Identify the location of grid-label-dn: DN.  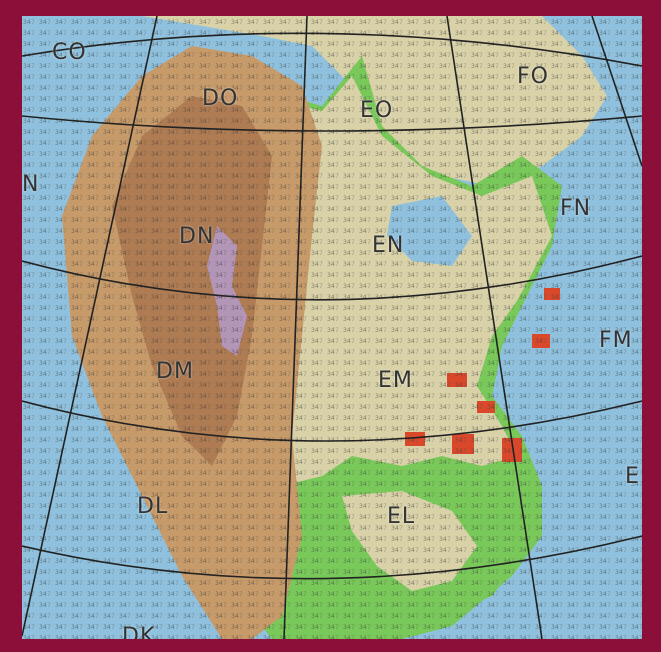
(197, 236).